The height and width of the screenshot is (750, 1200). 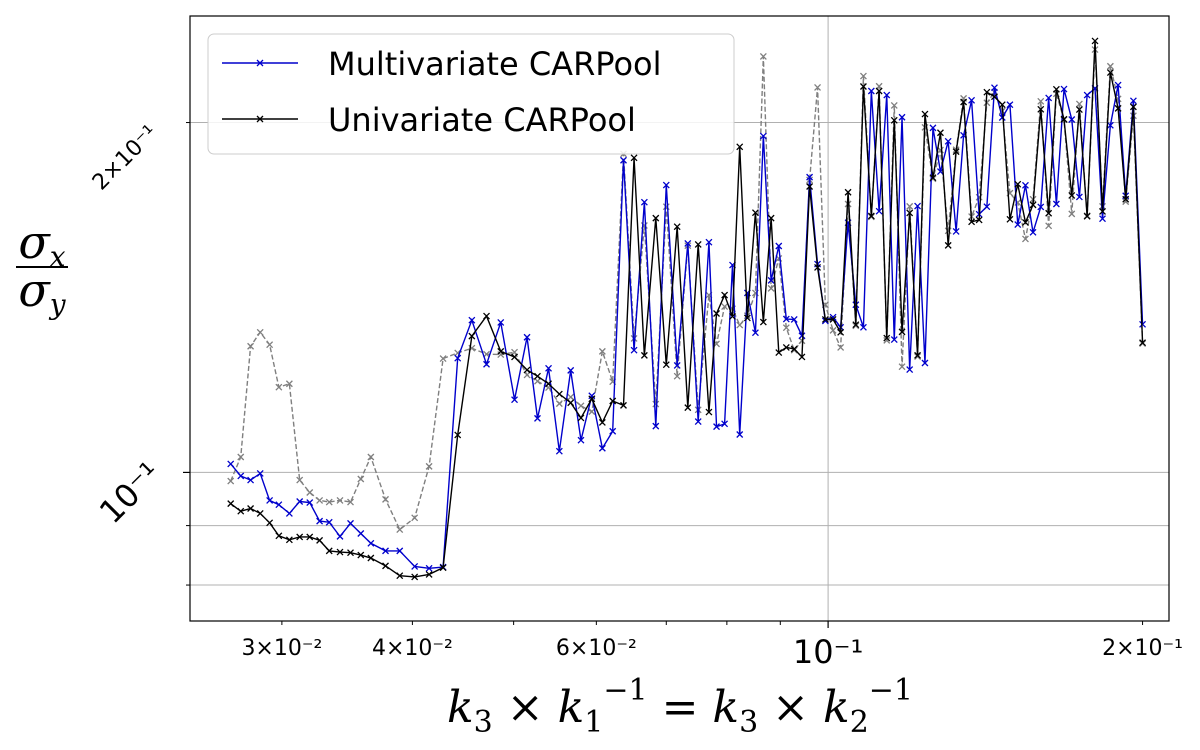 What do you see at coordinates (482, 120) in the screenshot?
I see `legend-label: Univariate CARPool` at bounding box center [482, 120].